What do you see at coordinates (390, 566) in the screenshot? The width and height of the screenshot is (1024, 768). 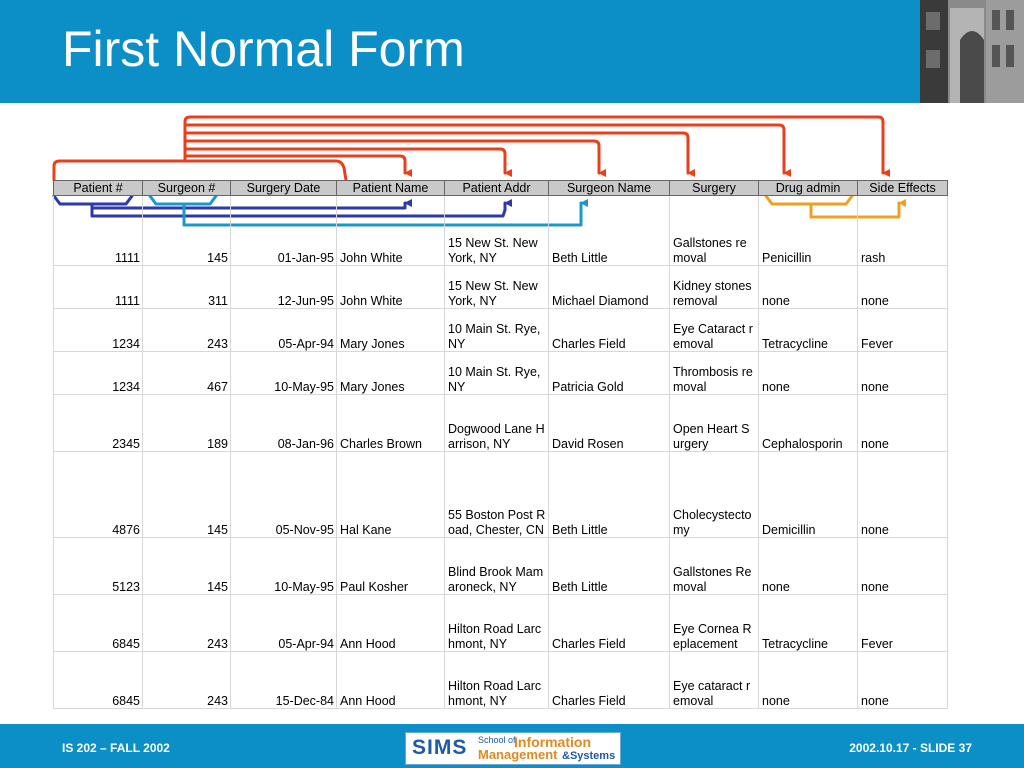 I see `patient-name-cell: Paul Kosher` at bounding box center [390, 566].